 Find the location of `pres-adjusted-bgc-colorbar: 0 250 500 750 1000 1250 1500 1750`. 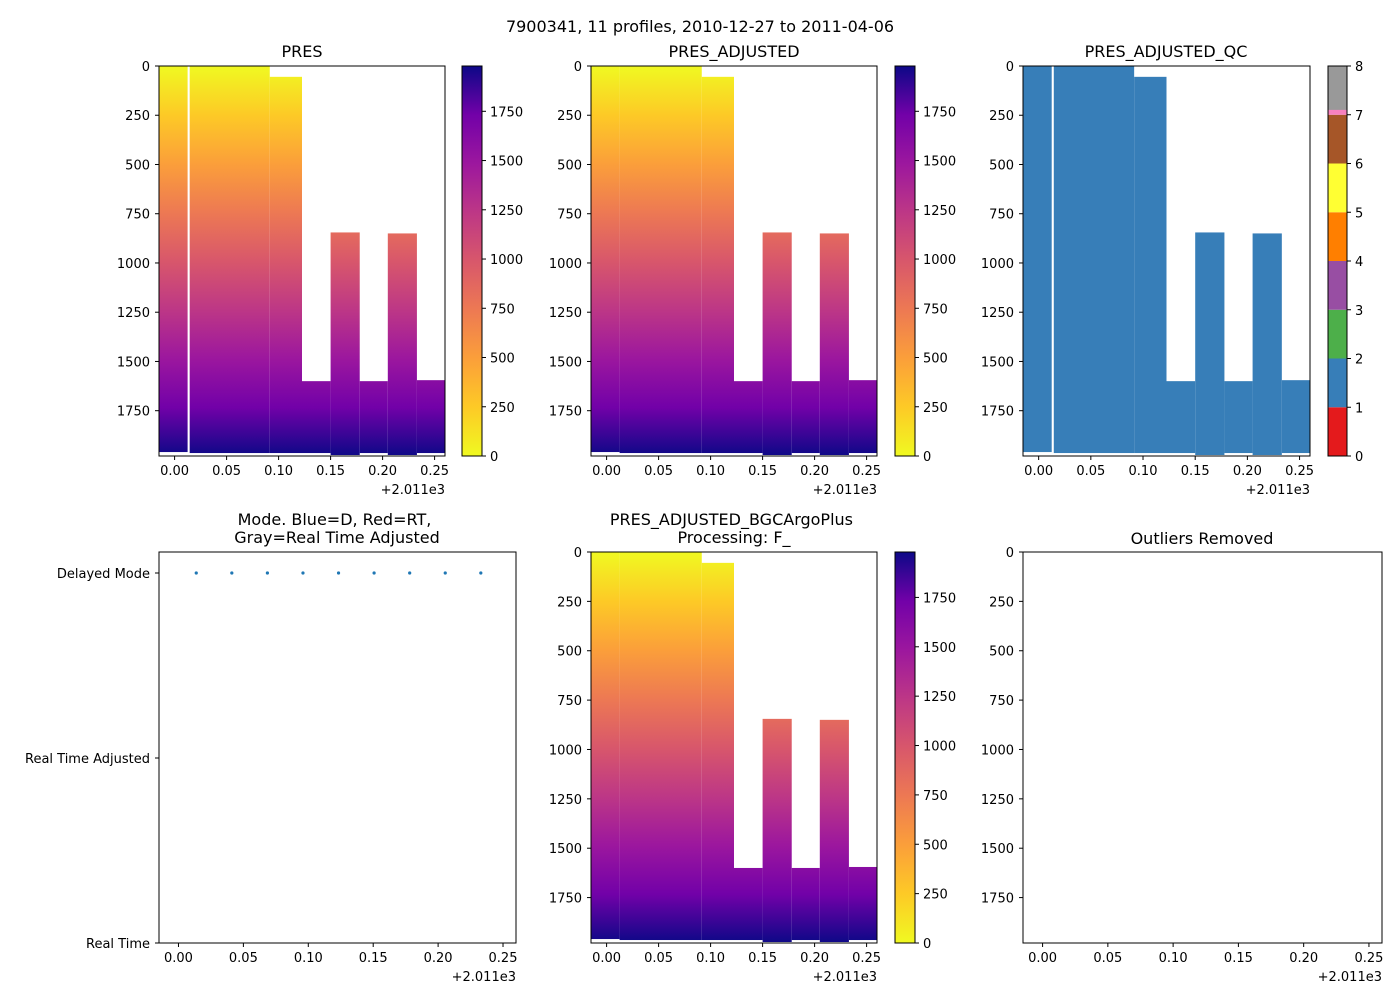

pres-adjusted-bgc-colorbar: 0 250 500 750 1000 1250 1500 1750 is located at coordinates (925, 751).